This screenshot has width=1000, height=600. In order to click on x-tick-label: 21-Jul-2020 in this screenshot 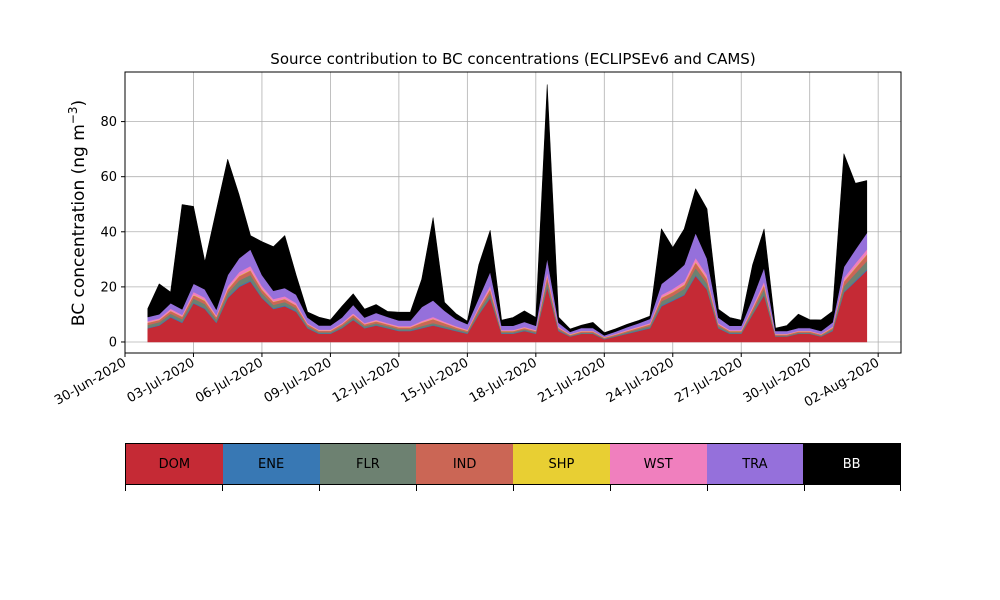, I will do `click(571, 380)`.